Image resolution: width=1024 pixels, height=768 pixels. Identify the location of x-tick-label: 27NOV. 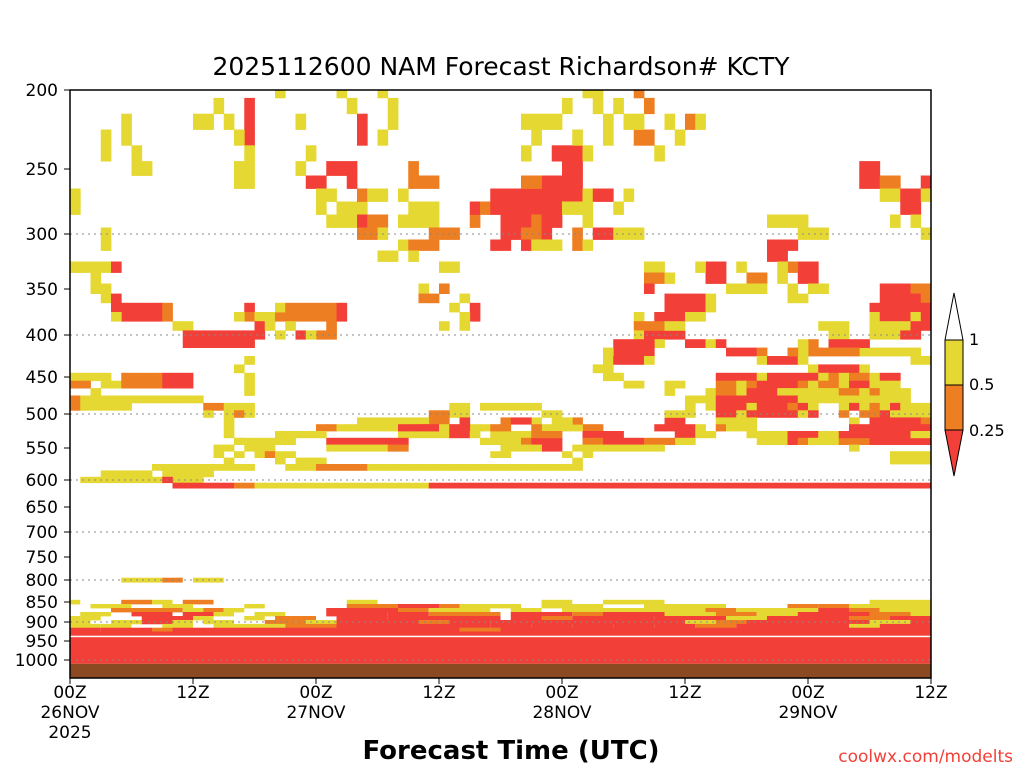
(315, 713).